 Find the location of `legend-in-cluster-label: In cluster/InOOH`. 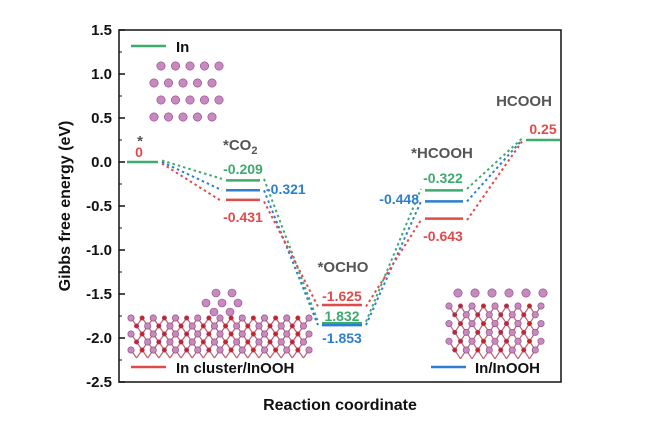

legend-in-cluster-label: In cluster/InOOH is located at coordinates (235, 368).